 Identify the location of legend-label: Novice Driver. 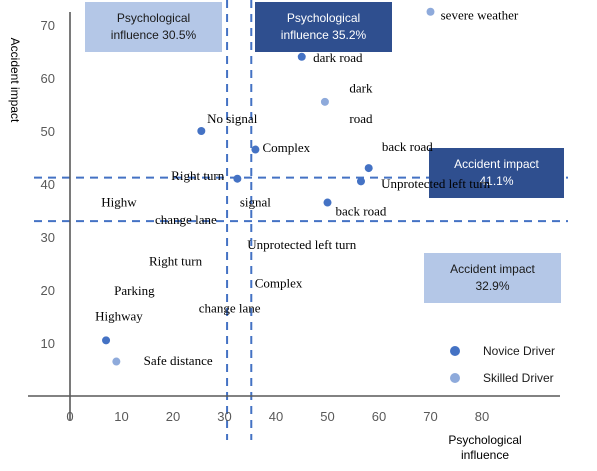
(519, 351).